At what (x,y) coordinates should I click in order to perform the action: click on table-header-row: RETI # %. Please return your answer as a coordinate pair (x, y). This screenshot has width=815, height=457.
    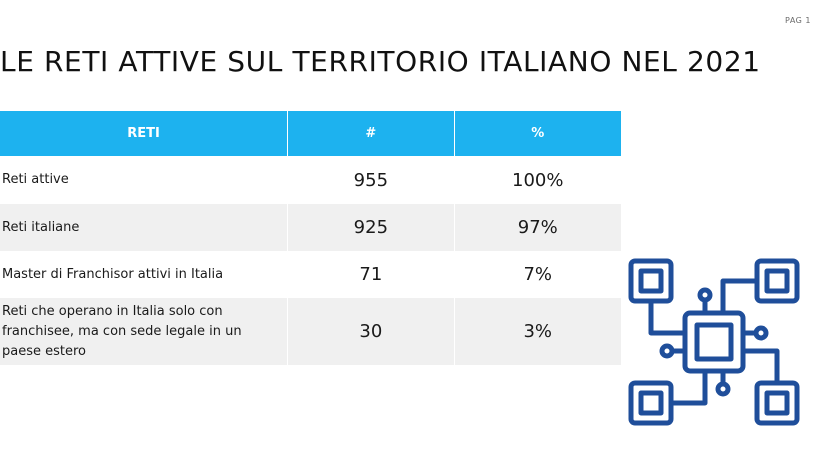
    Looking at the image, I should click on (310, 133).